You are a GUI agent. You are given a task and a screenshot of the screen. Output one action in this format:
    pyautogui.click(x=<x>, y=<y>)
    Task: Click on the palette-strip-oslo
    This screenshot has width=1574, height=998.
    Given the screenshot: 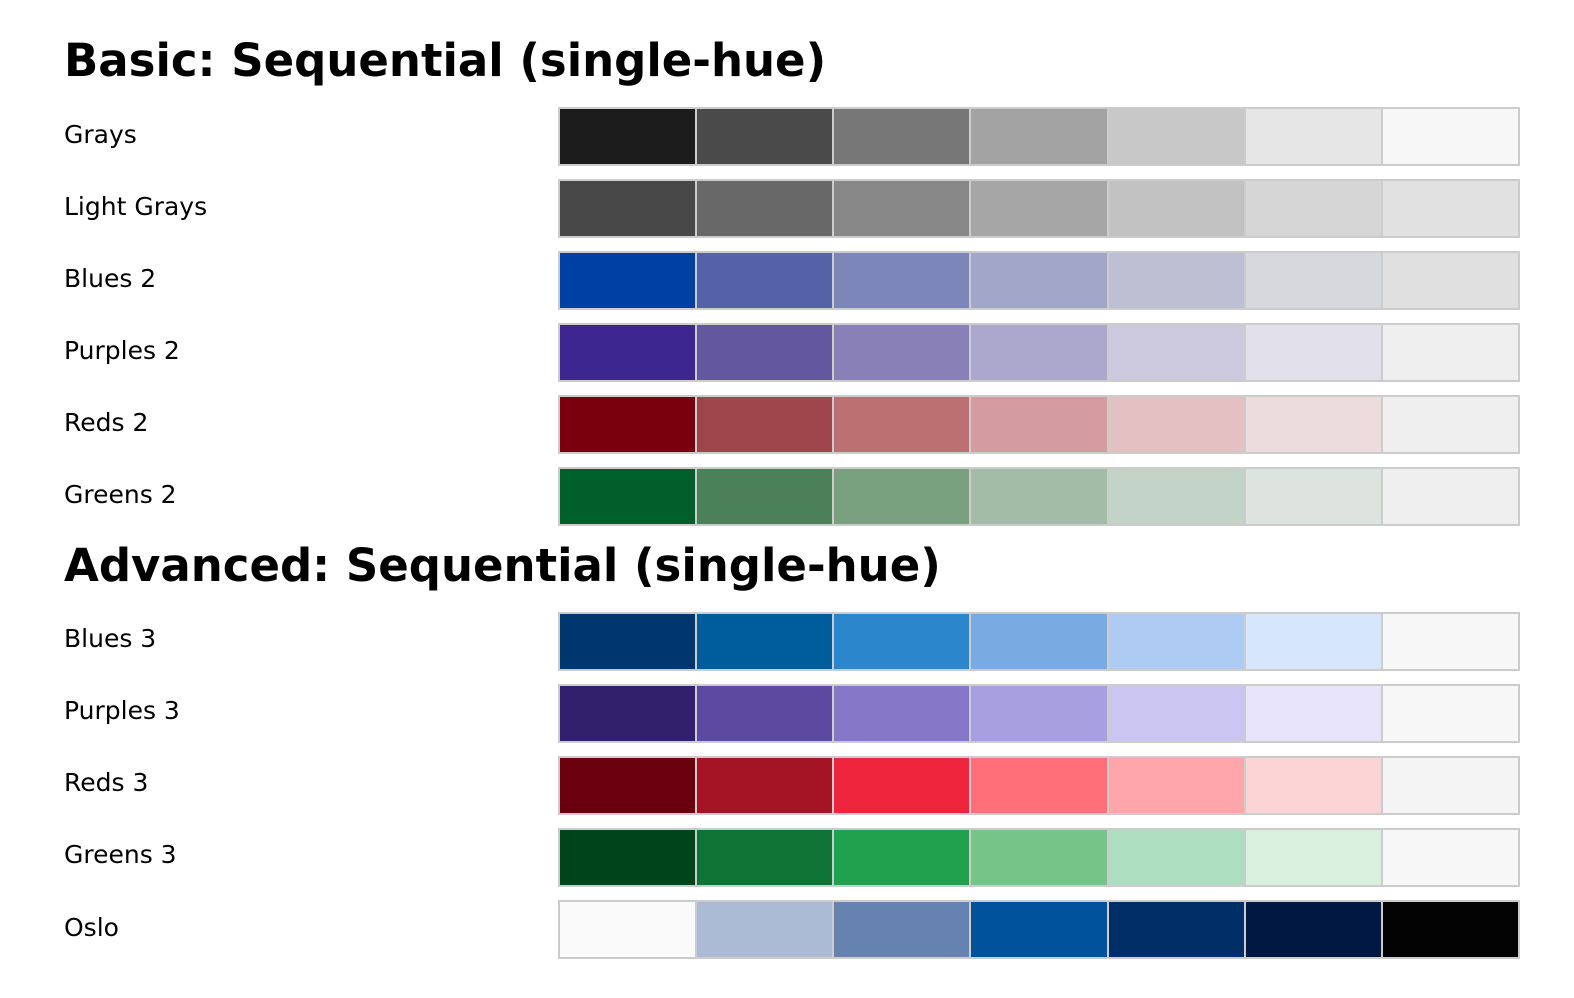 What is the action you would take?
    pyautogui.click(x=1039, y=929)
    